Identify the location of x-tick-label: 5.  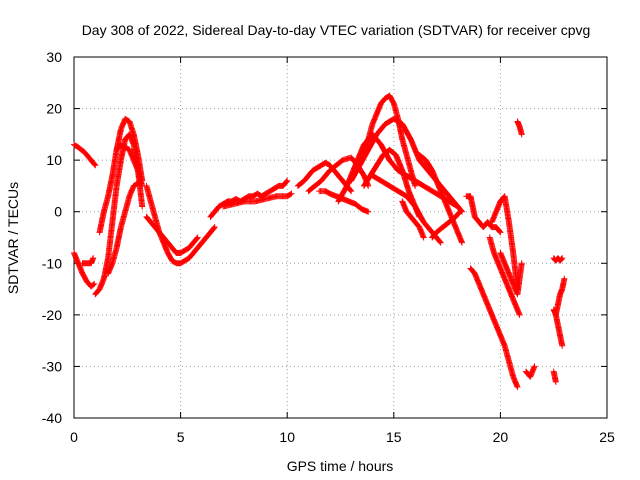
(181, 437).